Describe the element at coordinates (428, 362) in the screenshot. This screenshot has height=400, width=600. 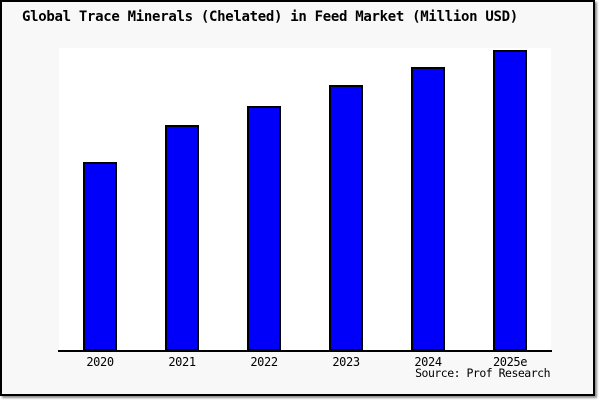
I see `x-tick-label-2024: 2024` at that location.